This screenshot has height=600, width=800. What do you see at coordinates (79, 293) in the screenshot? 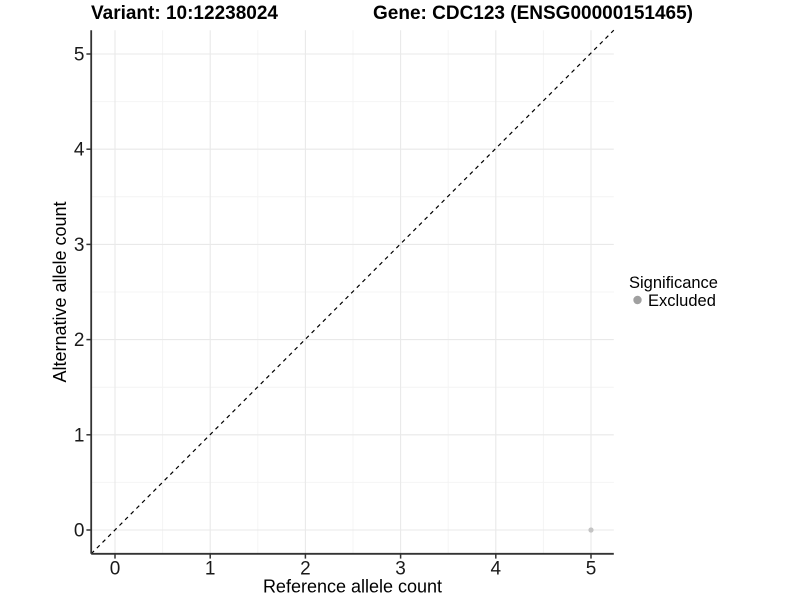
I see `y-tick-labels: 0 1 2 3 4 5` at bounding box center [79, 293].